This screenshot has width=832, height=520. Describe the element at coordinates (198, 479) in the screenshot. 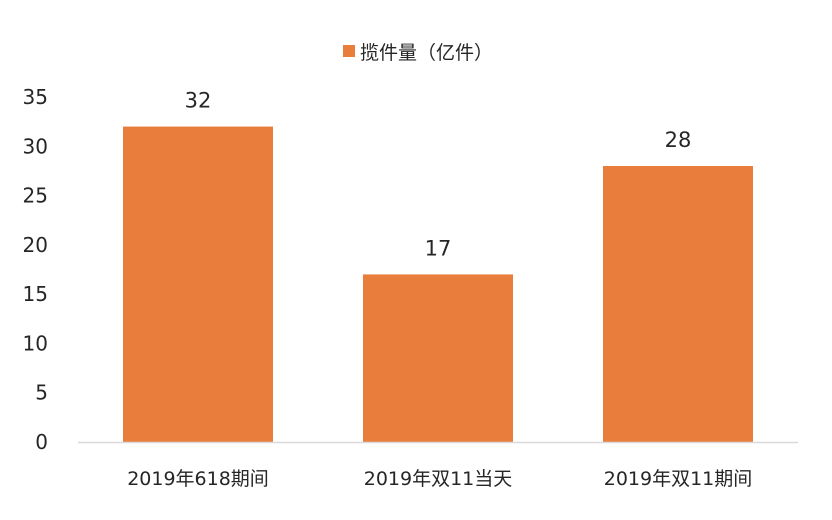

I see `x-category-label: 2019年618期间` at that location.